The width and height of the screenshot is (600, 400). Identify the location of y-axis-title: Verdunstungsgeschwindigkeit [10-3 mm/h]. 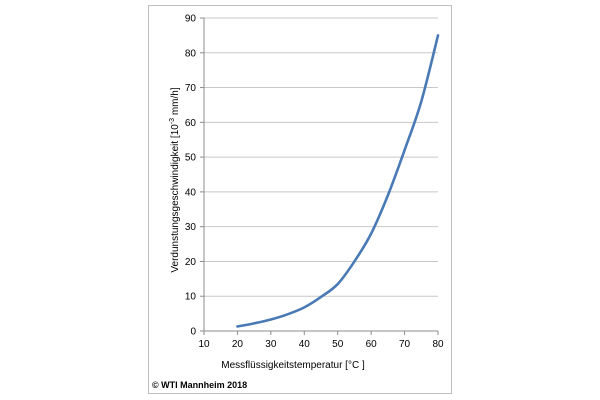
(175, 179).